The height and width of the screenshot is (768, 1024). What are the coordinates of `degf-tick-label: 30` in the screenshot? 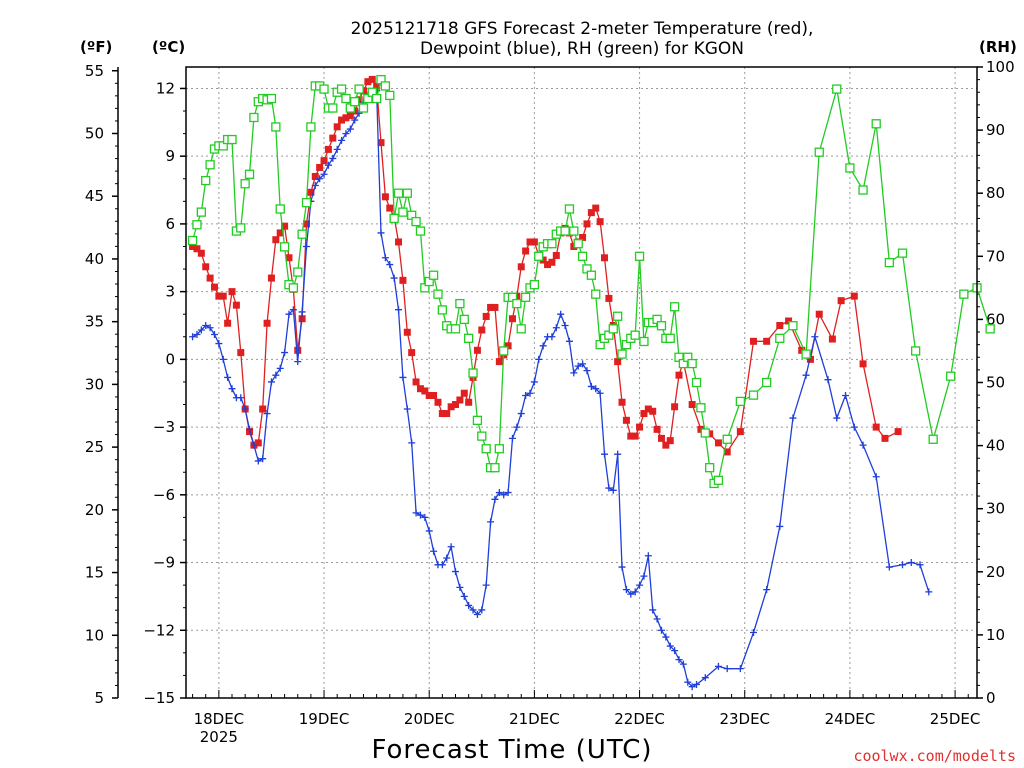 It's located at (94, 384).